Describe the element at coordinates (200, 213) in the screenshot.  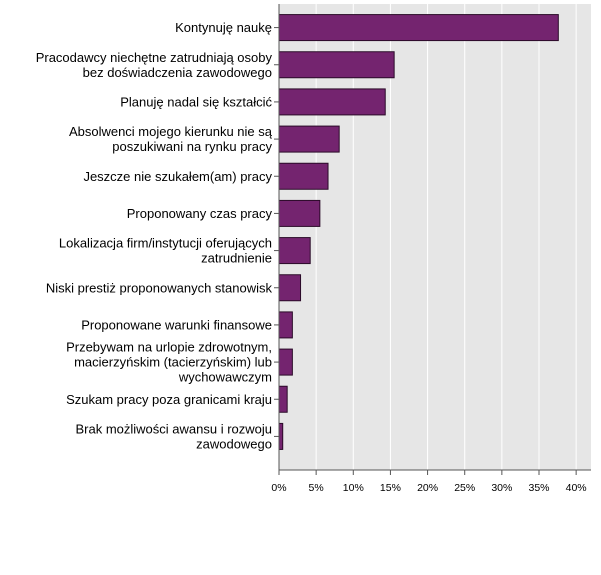
I see `category-label: Proponowany czas pracy` at that location.